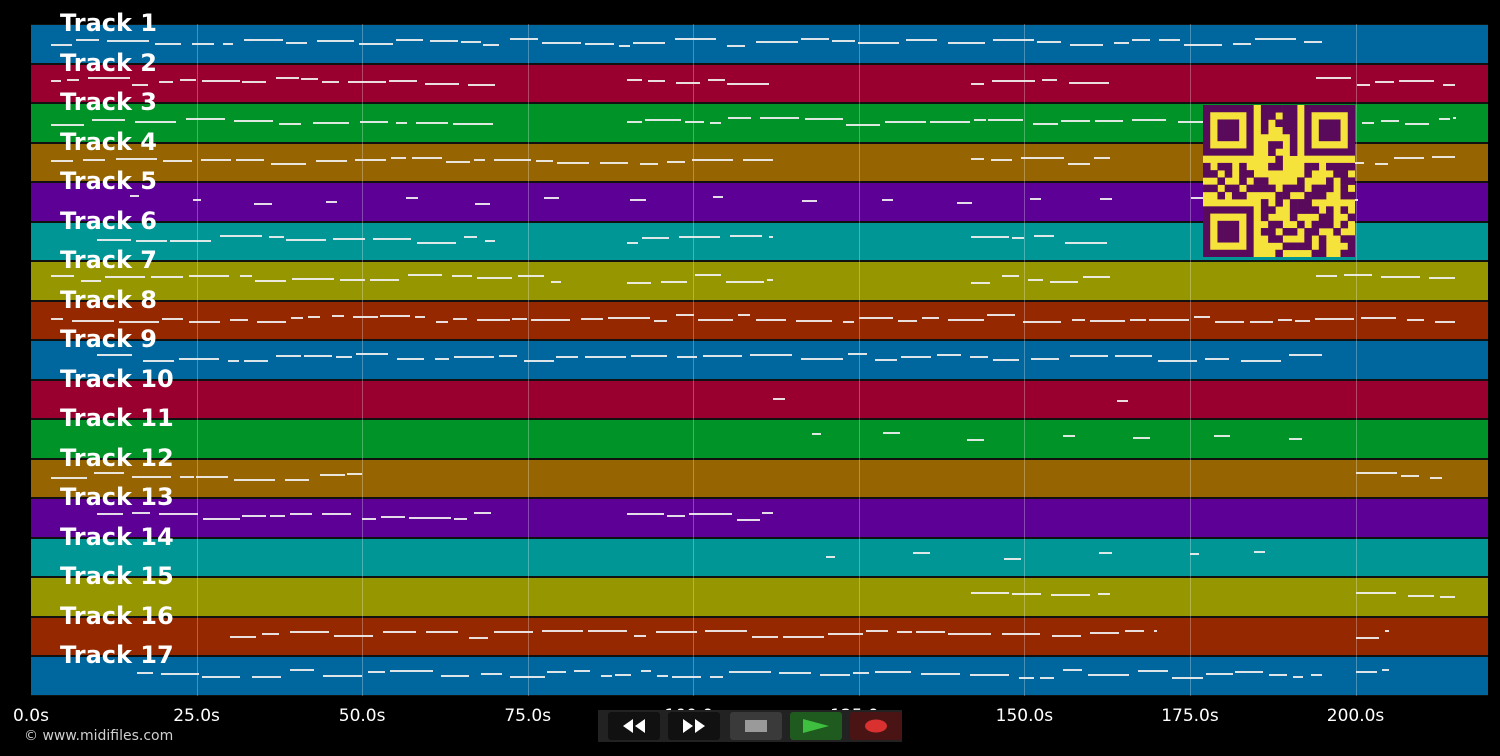 The height and width of the screenshot is (756, 1500). Describe the element at coordinates (634, 726) in the screenshot. I see `rewind-button` at that location.